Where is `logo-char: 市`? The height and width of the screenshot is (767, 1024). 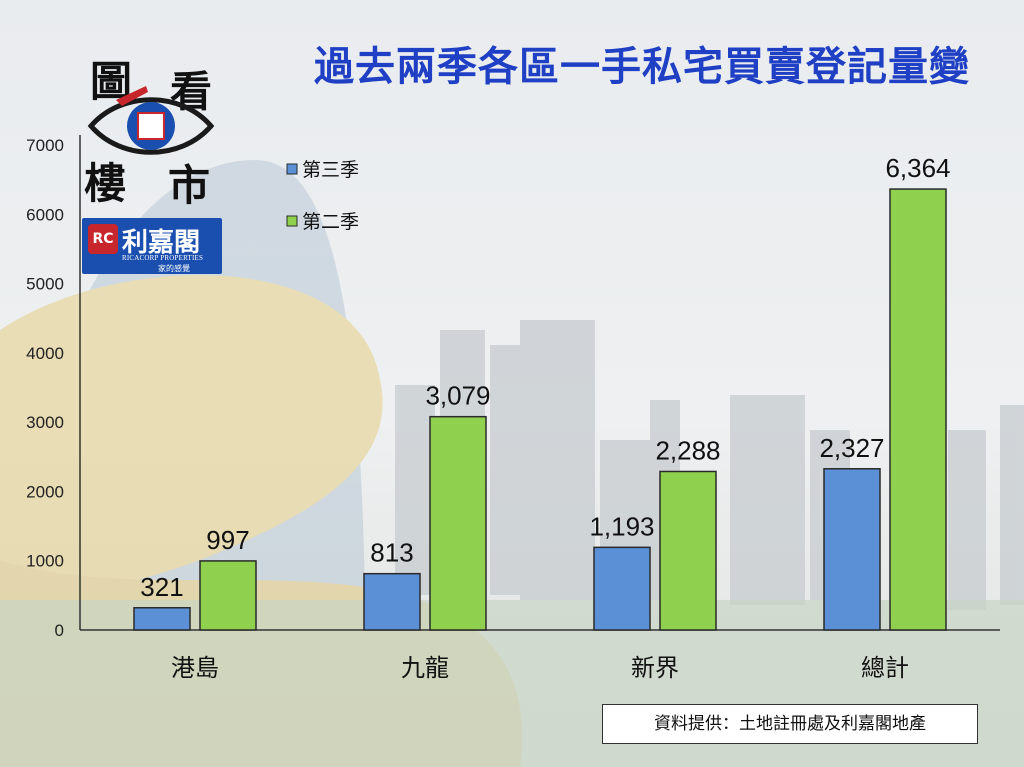 logo-char: 市 is located at coordinates (189, 185).